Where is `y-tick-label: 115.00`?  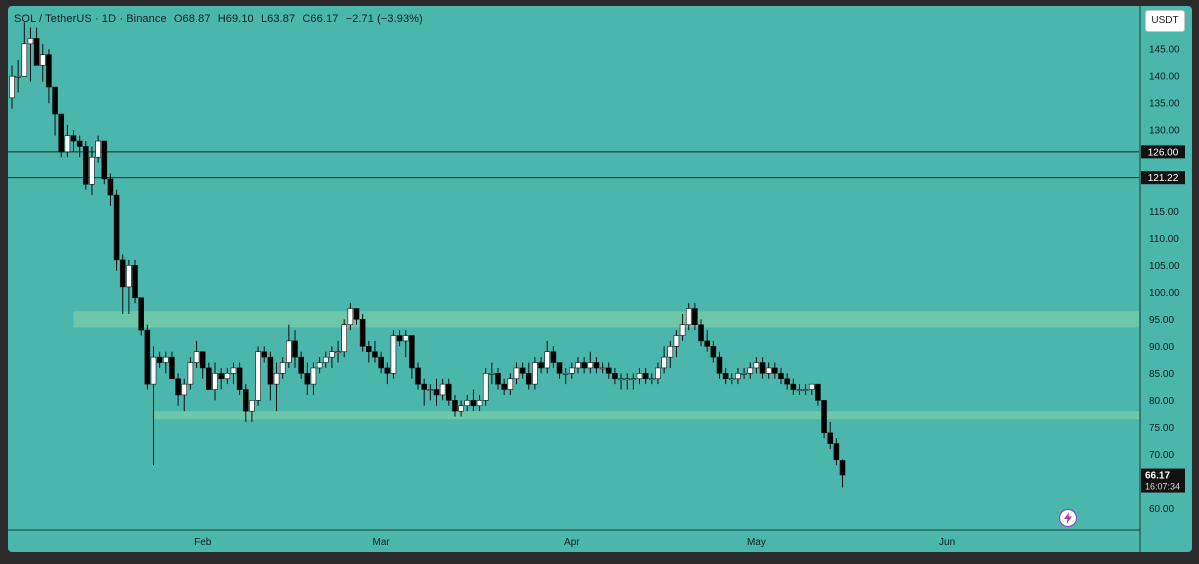
y-tick-label: 115.00 is located at coordinates (1164, 212).